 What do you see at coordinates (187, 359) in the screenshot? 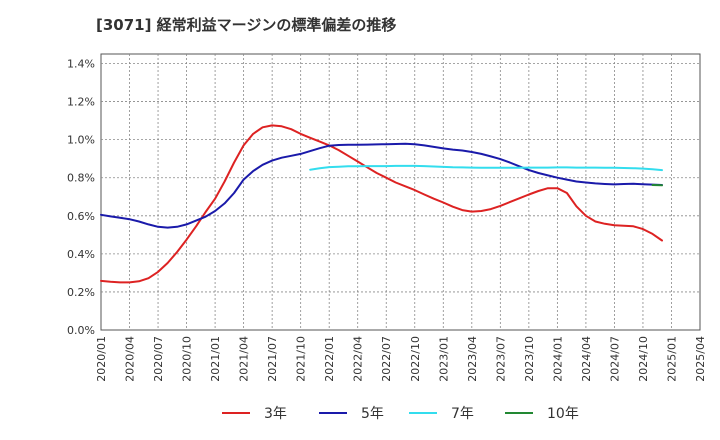
I see `x-tick-label: 2020/10` at bounding box center [187, 359].